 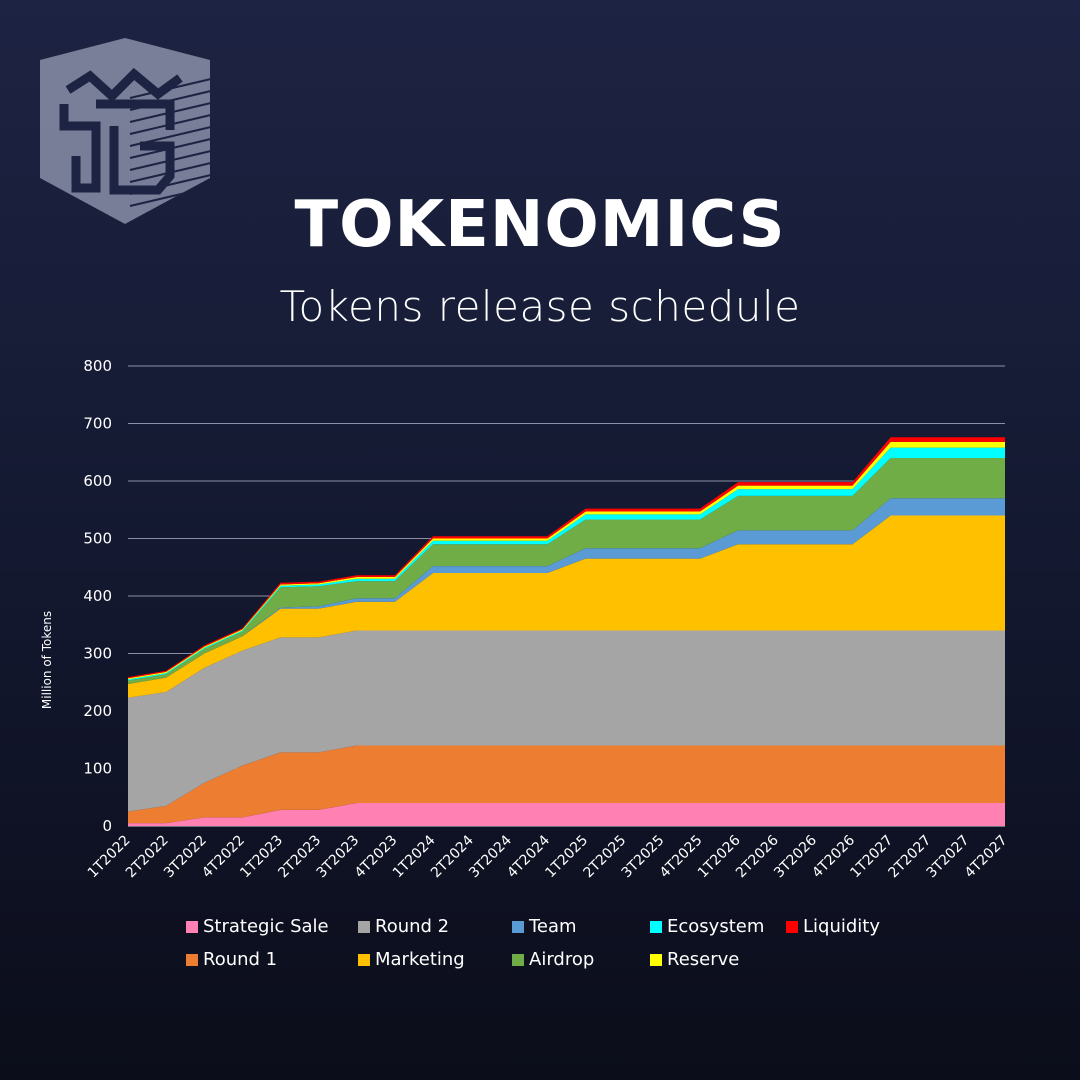 What do you see at coordinates (97, 424) in the screenshot?
I see `y-tick-label: 700` at bounding box center [97, 424].